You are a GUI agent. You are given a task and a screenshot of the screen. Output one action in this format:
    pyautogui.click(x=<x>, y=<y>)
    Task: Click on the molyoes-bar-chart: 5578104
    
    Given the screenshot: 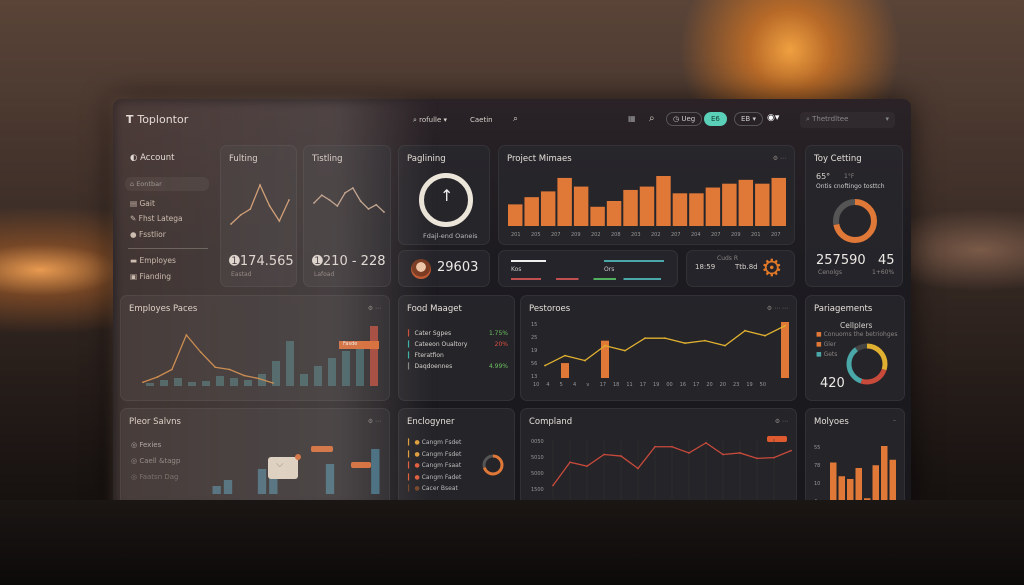 What is the action you would take?
    pyautogui.click(x=855, y=475)
    